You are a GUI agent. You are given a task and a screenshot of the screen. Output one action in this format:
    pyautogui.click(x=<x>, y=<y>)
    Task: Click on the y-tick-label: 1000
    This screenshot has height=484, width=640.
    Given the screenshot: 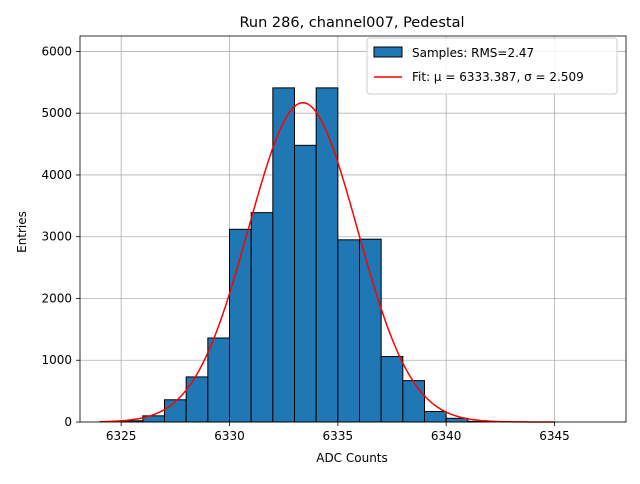 What is the action you would take?
    pyautogui.click(x=56, y=360)
    